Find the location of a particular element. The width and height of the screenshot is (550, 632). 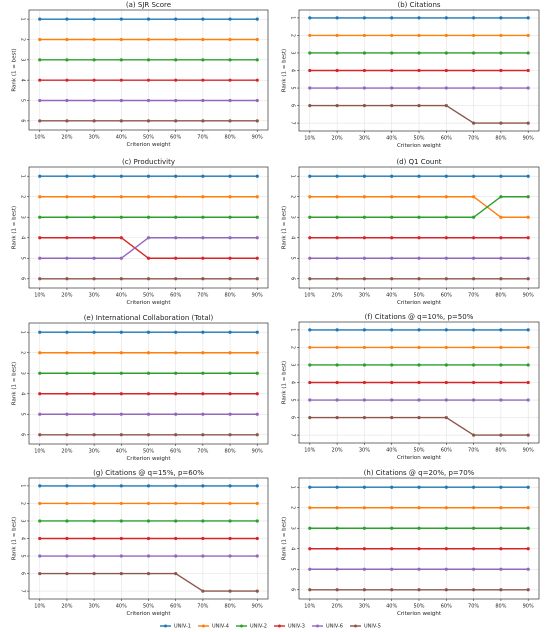

x-tick-label: 20% is located at coordinates (337, 607).